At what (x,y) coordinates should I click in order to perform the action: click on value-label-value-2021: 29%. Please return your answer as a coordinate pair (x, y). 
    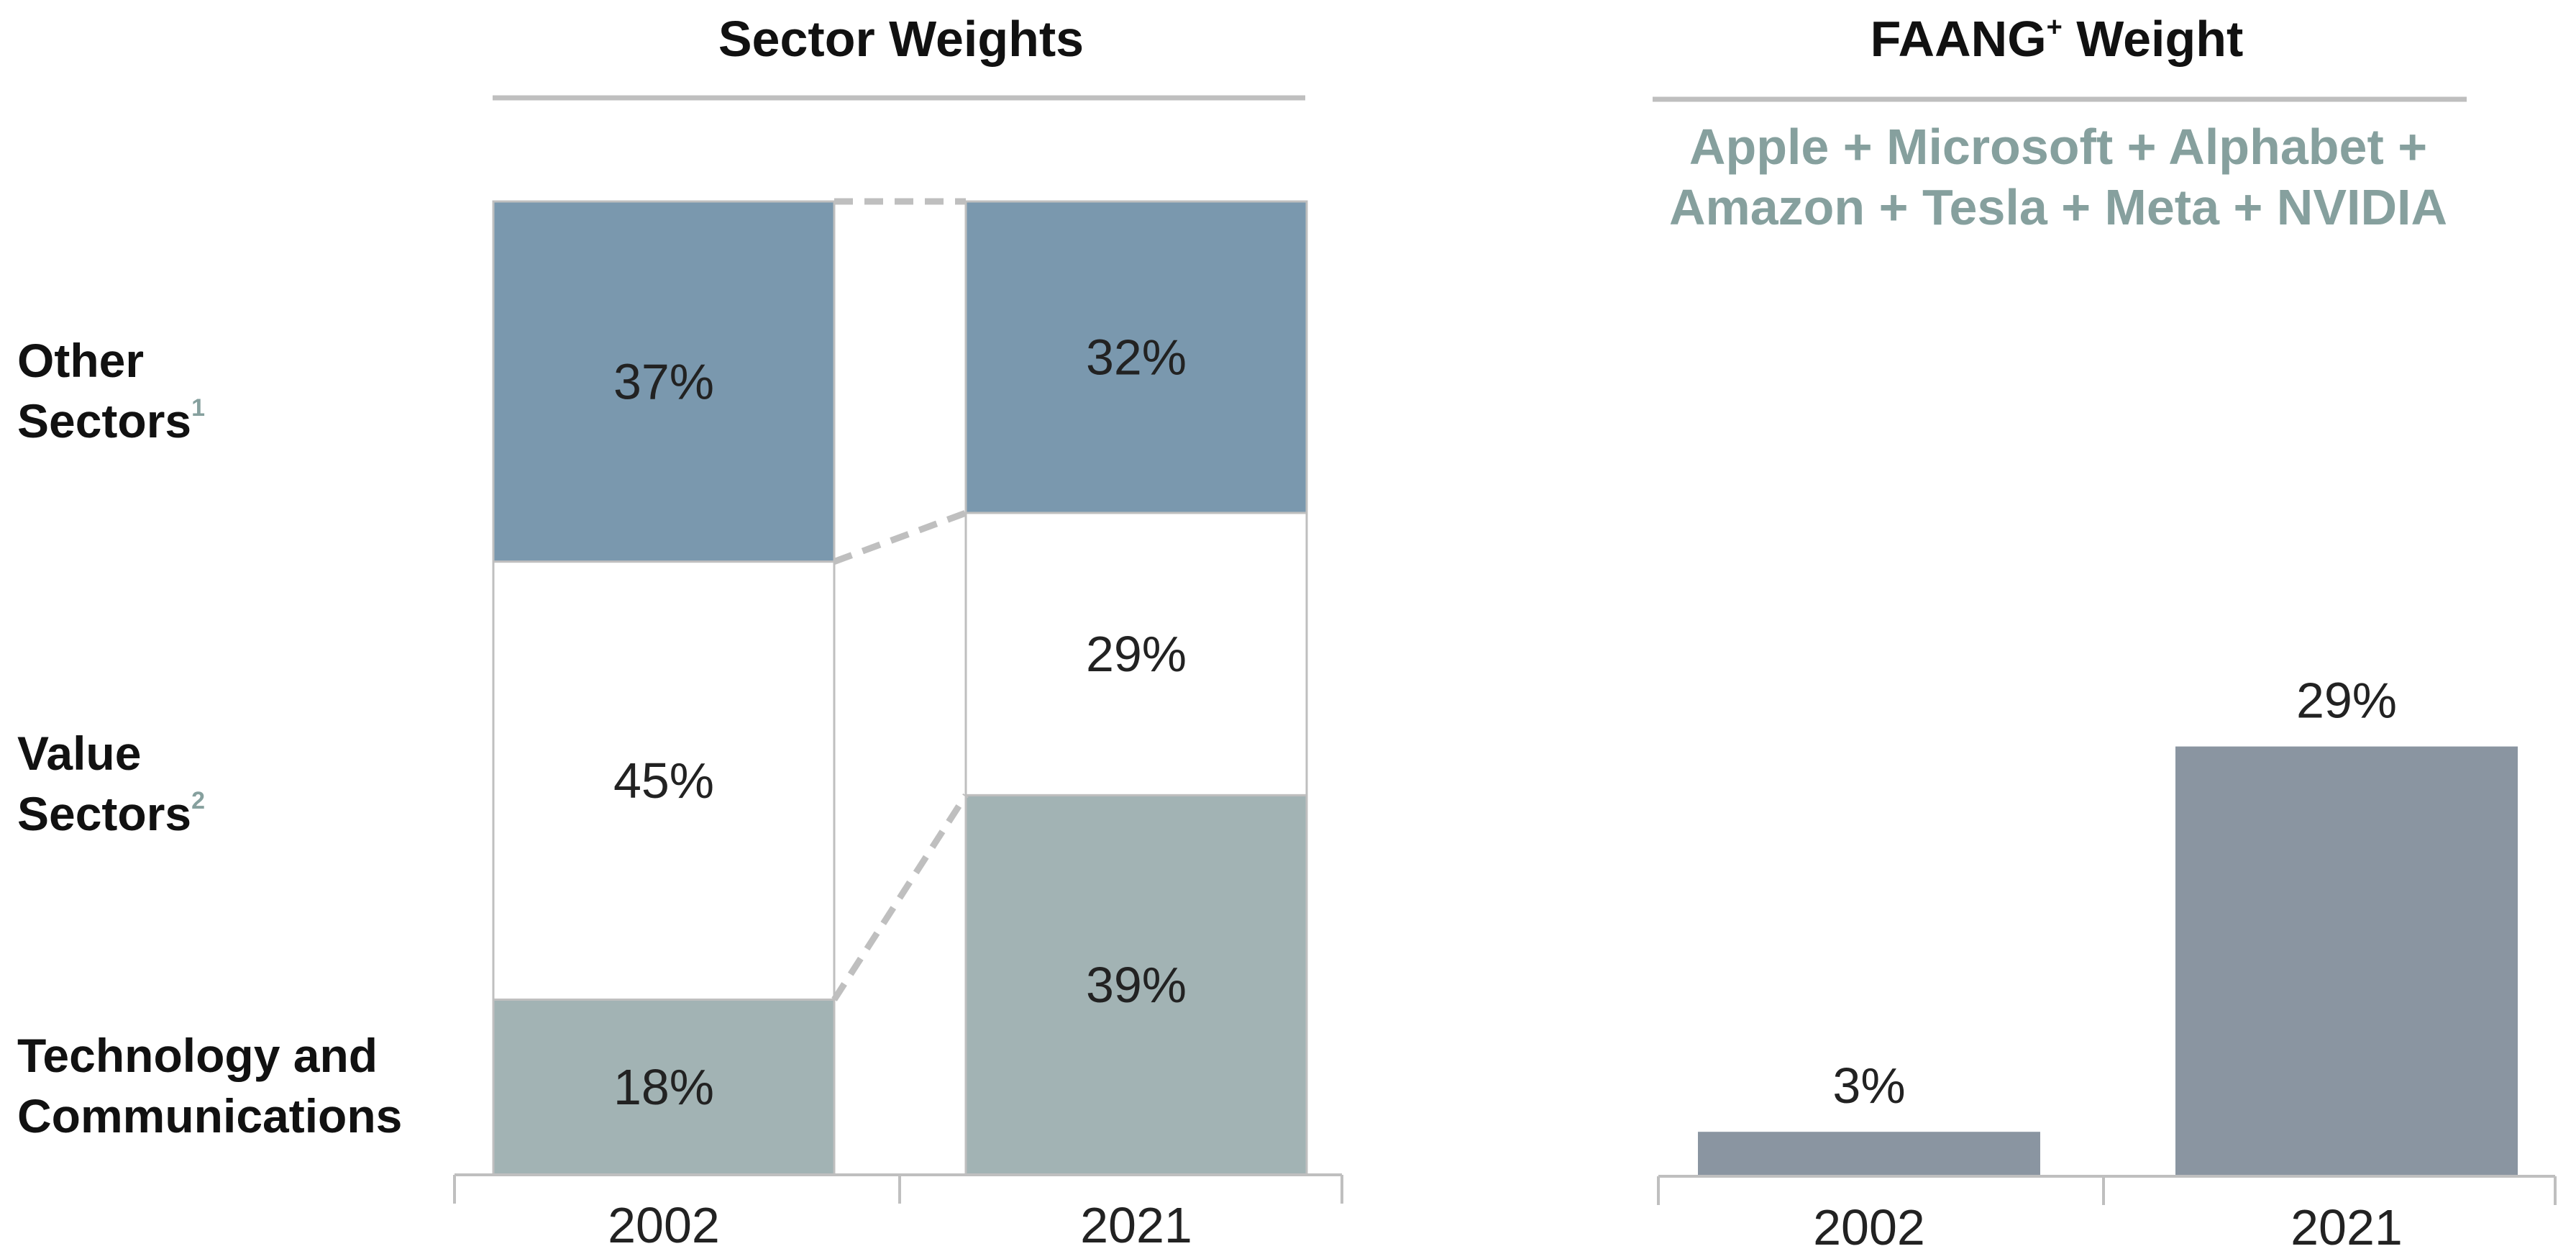
    Looking at the image, I should click on (1136, 654).